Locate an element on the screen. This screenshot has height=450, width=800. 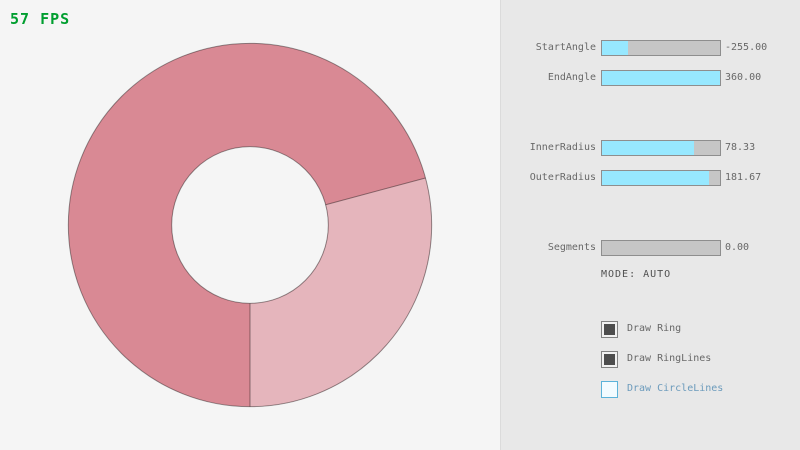
ring-inner-outline is located at coordinates (250, 225).